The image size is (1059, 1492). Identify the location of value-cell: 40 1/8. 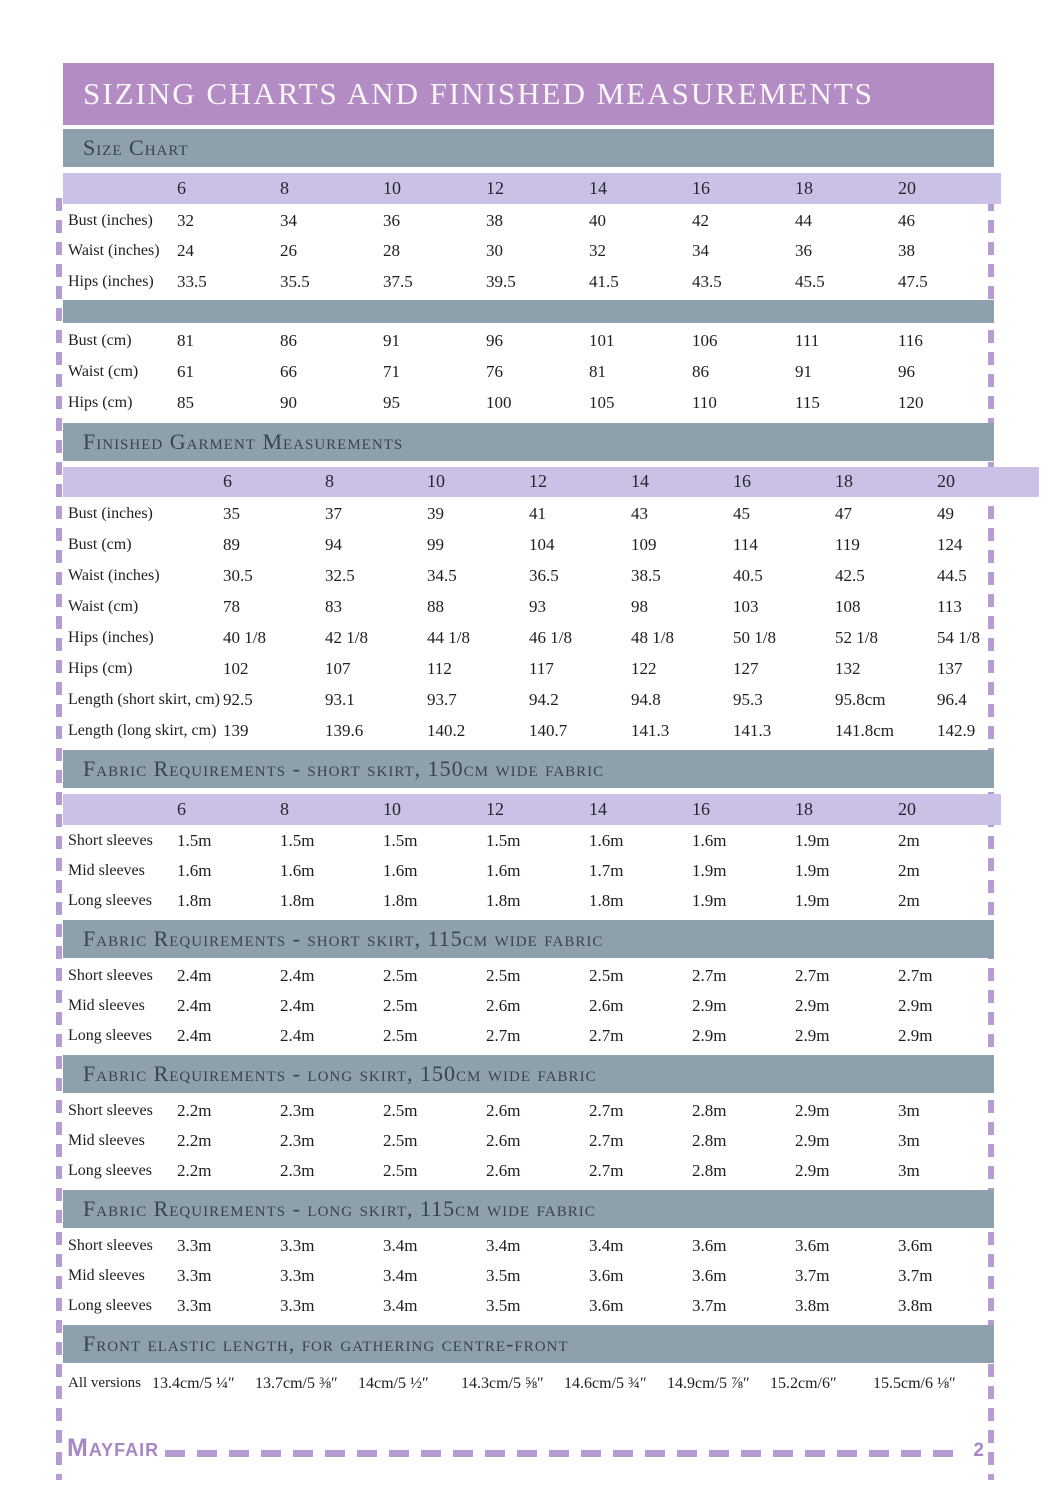
(244, 637).